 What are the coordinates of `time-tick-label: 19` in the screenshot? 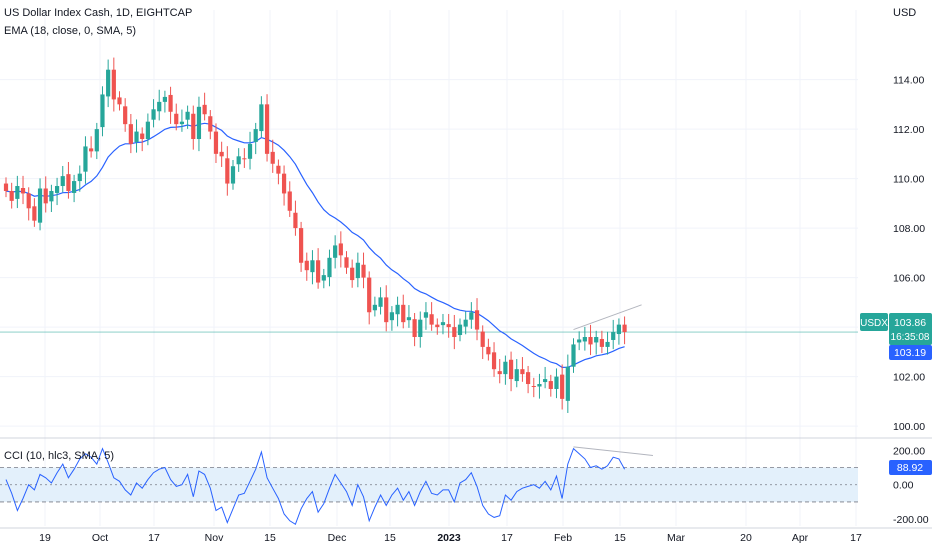 It's located at (45, 538).